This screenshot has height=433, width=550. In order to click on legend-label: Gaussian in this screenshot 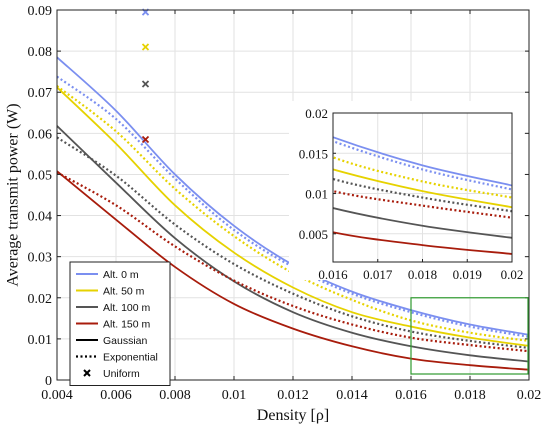, I will do `click(125, 341)`.